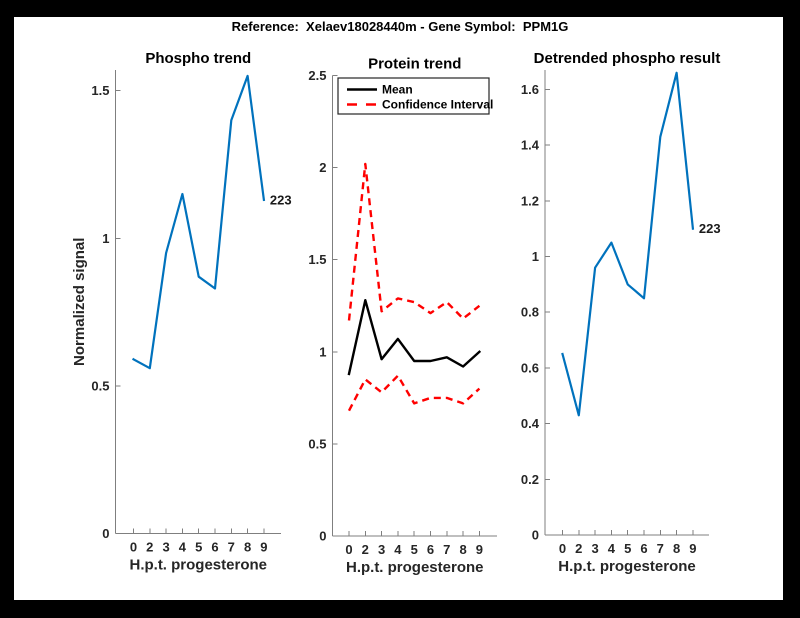  Describe the element at coordinates (413, 96) in the screenshot. I see `legend-box` at that location.